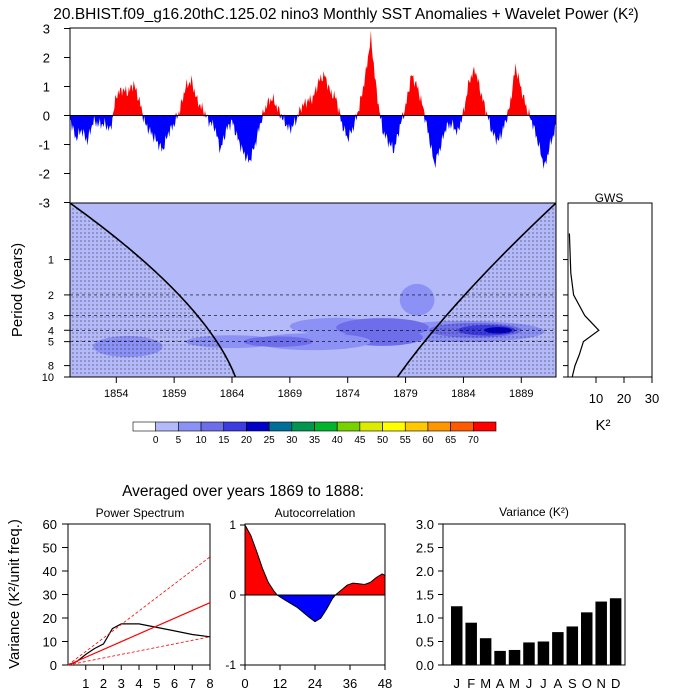  Describe the element at coordinates (50, 524) in the screenshot. I see `power-ytick-label: 60` at that location.